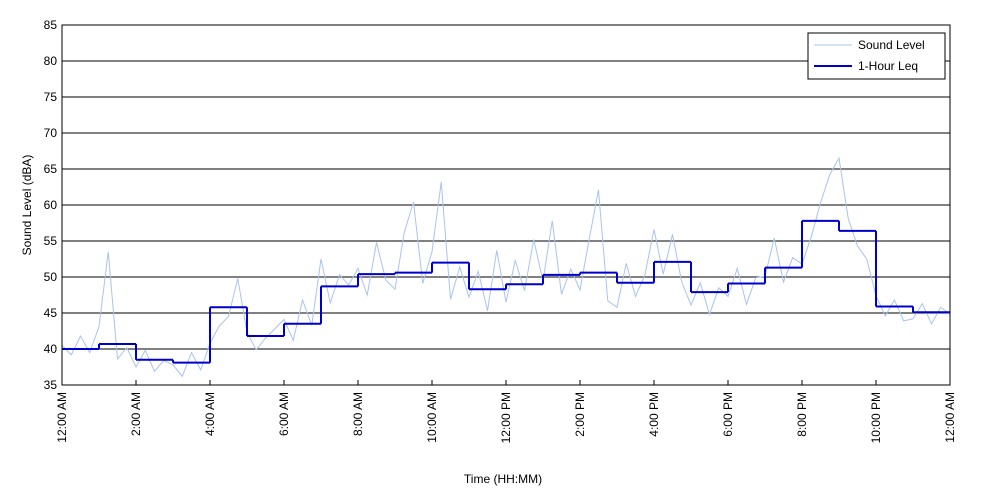 This screenshot has width=1000, height=500. I want to click on y-tick-label: 65, so click(51, 169).